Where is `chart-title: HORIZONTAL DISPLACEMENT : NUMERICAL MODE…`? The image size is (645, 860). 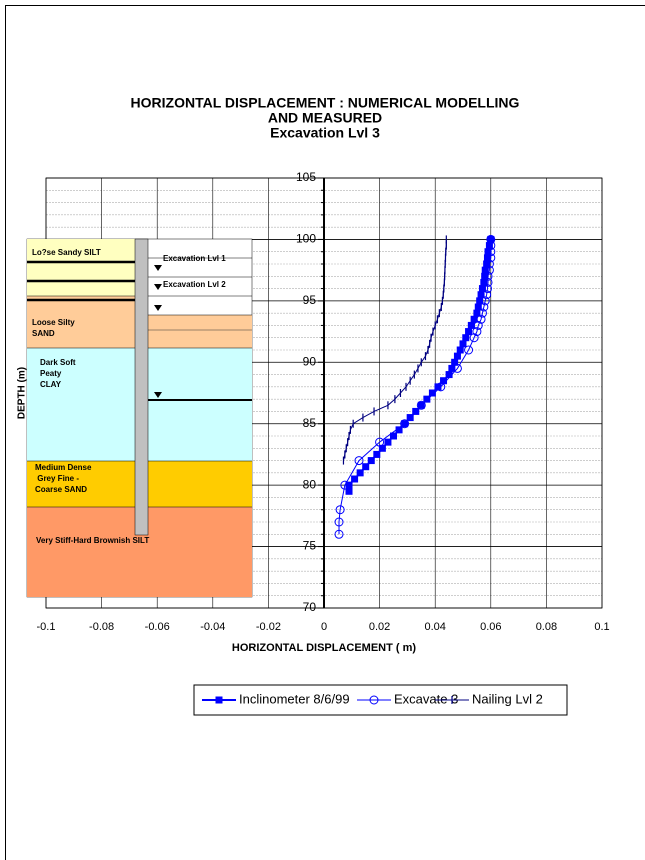 chart-title: HORIZONTAL DISPLACEMENT : NUMERICAL MODE… is located at coordinates (325, 103).